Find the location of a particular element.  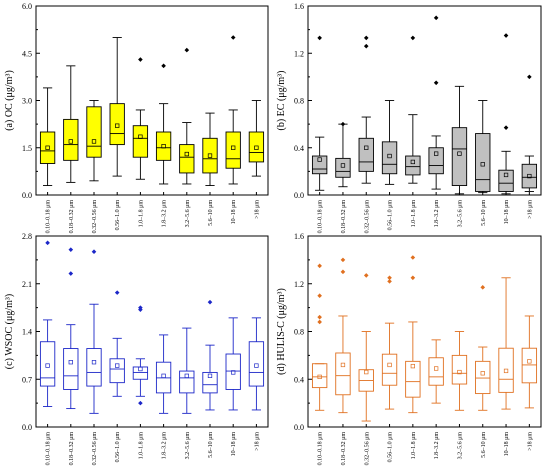

y-tick-label: 2.8 is located at coordinates (27, 236).